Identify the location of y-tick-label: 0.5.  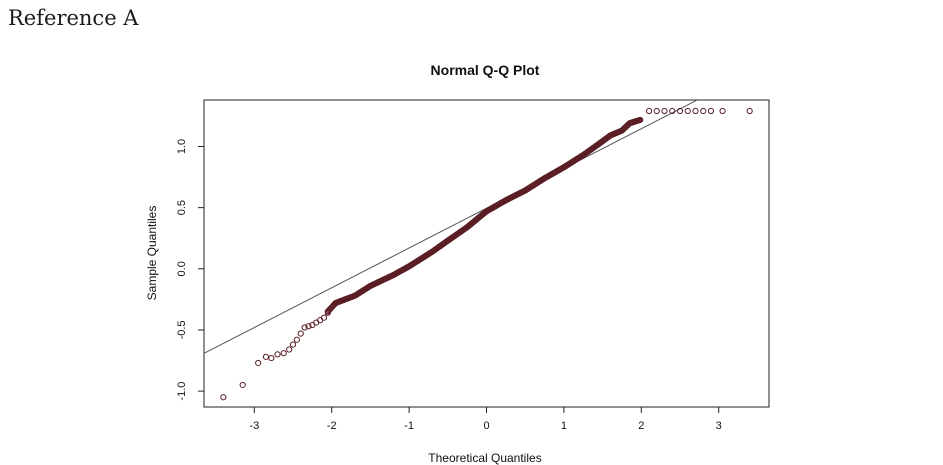
(182, 207).